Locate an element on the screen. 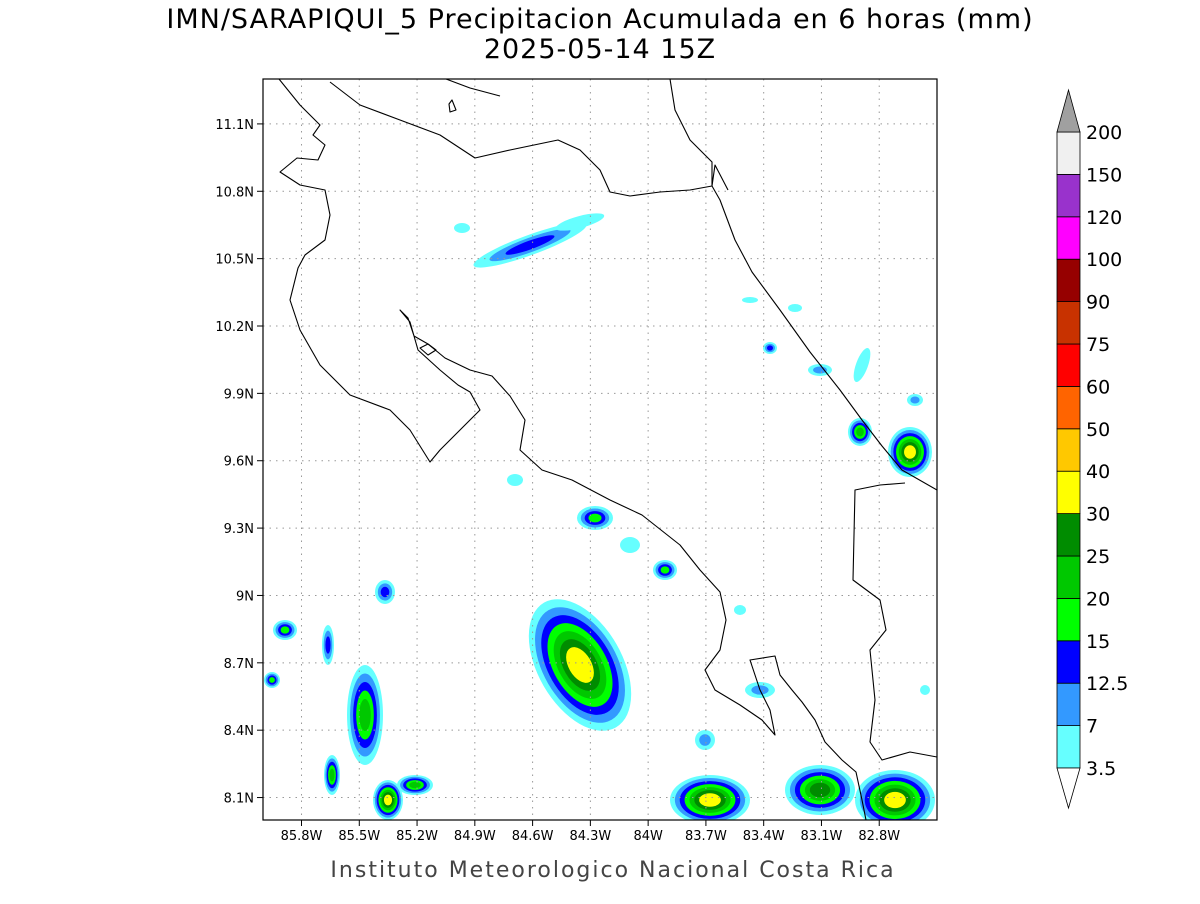 The height and width of the screenshot is (904, 1200). x-tick-label: 85.2W is located at coordinates (417, 836).